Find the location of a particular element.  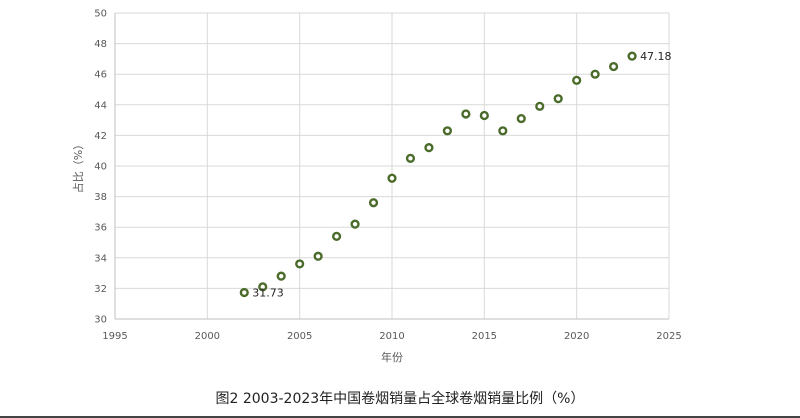

y-tick-label: 44 is located at coordinates (100, 105).